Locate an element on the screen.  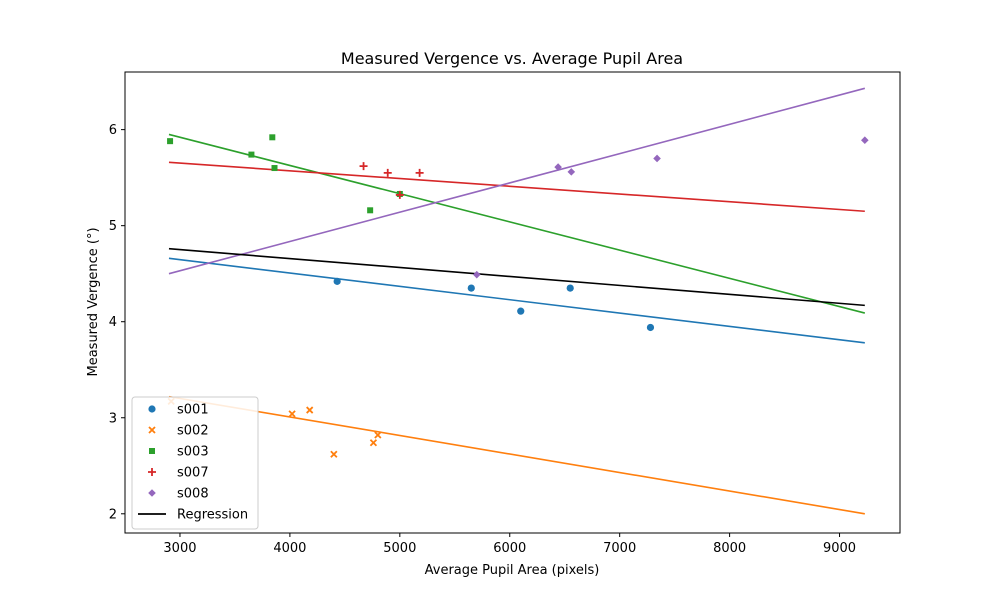
legend-swatch-s003 is located at coordinates (152, 451).